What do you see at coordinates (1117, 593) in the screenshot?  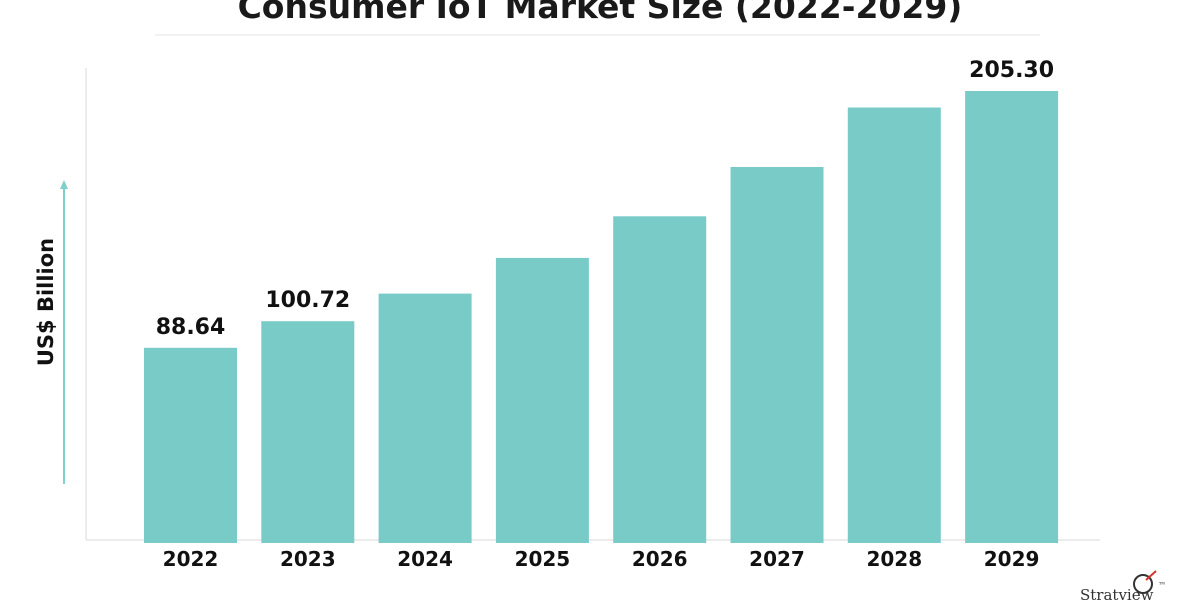 I see `logo-text: Stratview` at bounding box center [1117, 593].